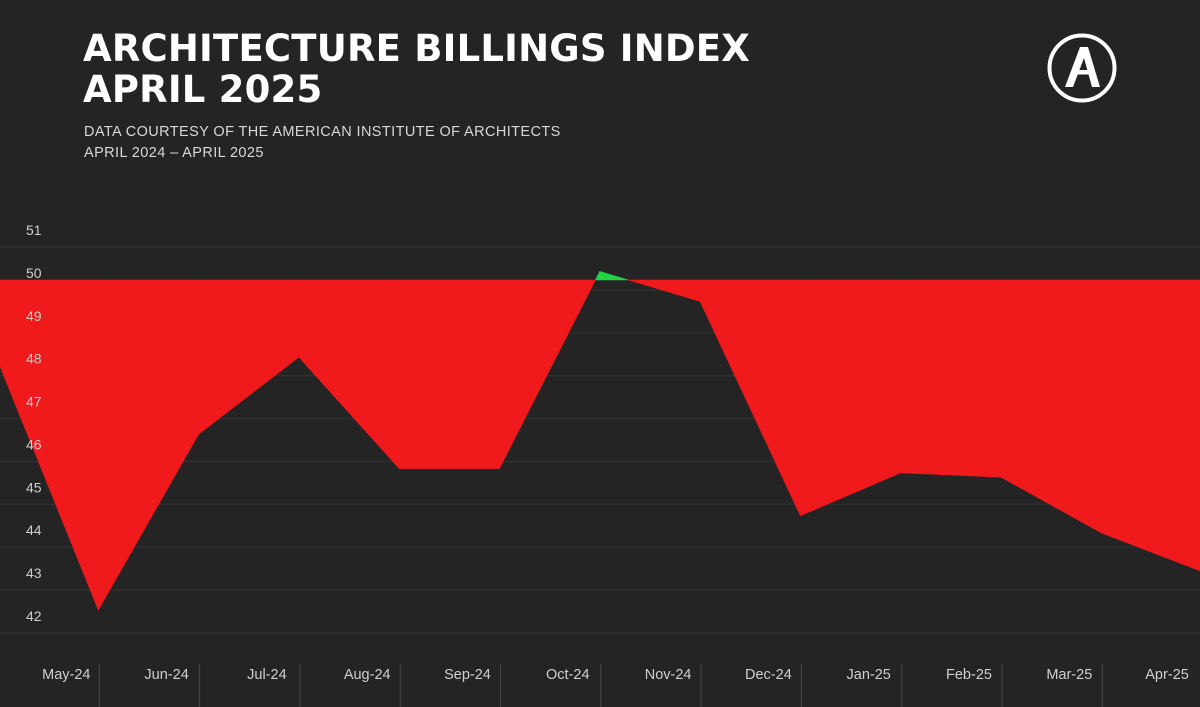 This screenshot has height=707, width=1200. I want to click on y-tick-label: 51, so click(34, 230).